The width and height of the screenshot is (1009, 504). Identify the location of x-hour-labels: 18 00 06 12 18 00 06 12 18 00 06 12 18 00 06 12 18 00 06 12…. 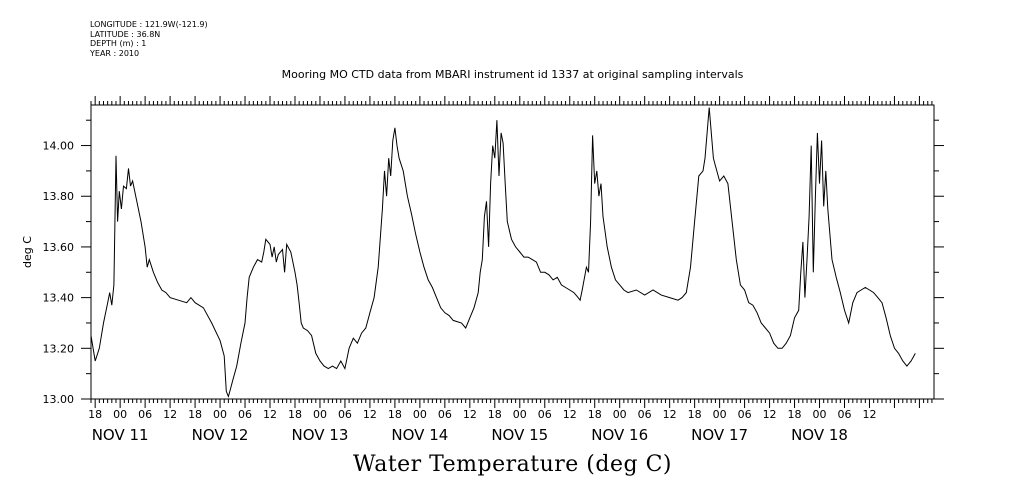
(482, 414).